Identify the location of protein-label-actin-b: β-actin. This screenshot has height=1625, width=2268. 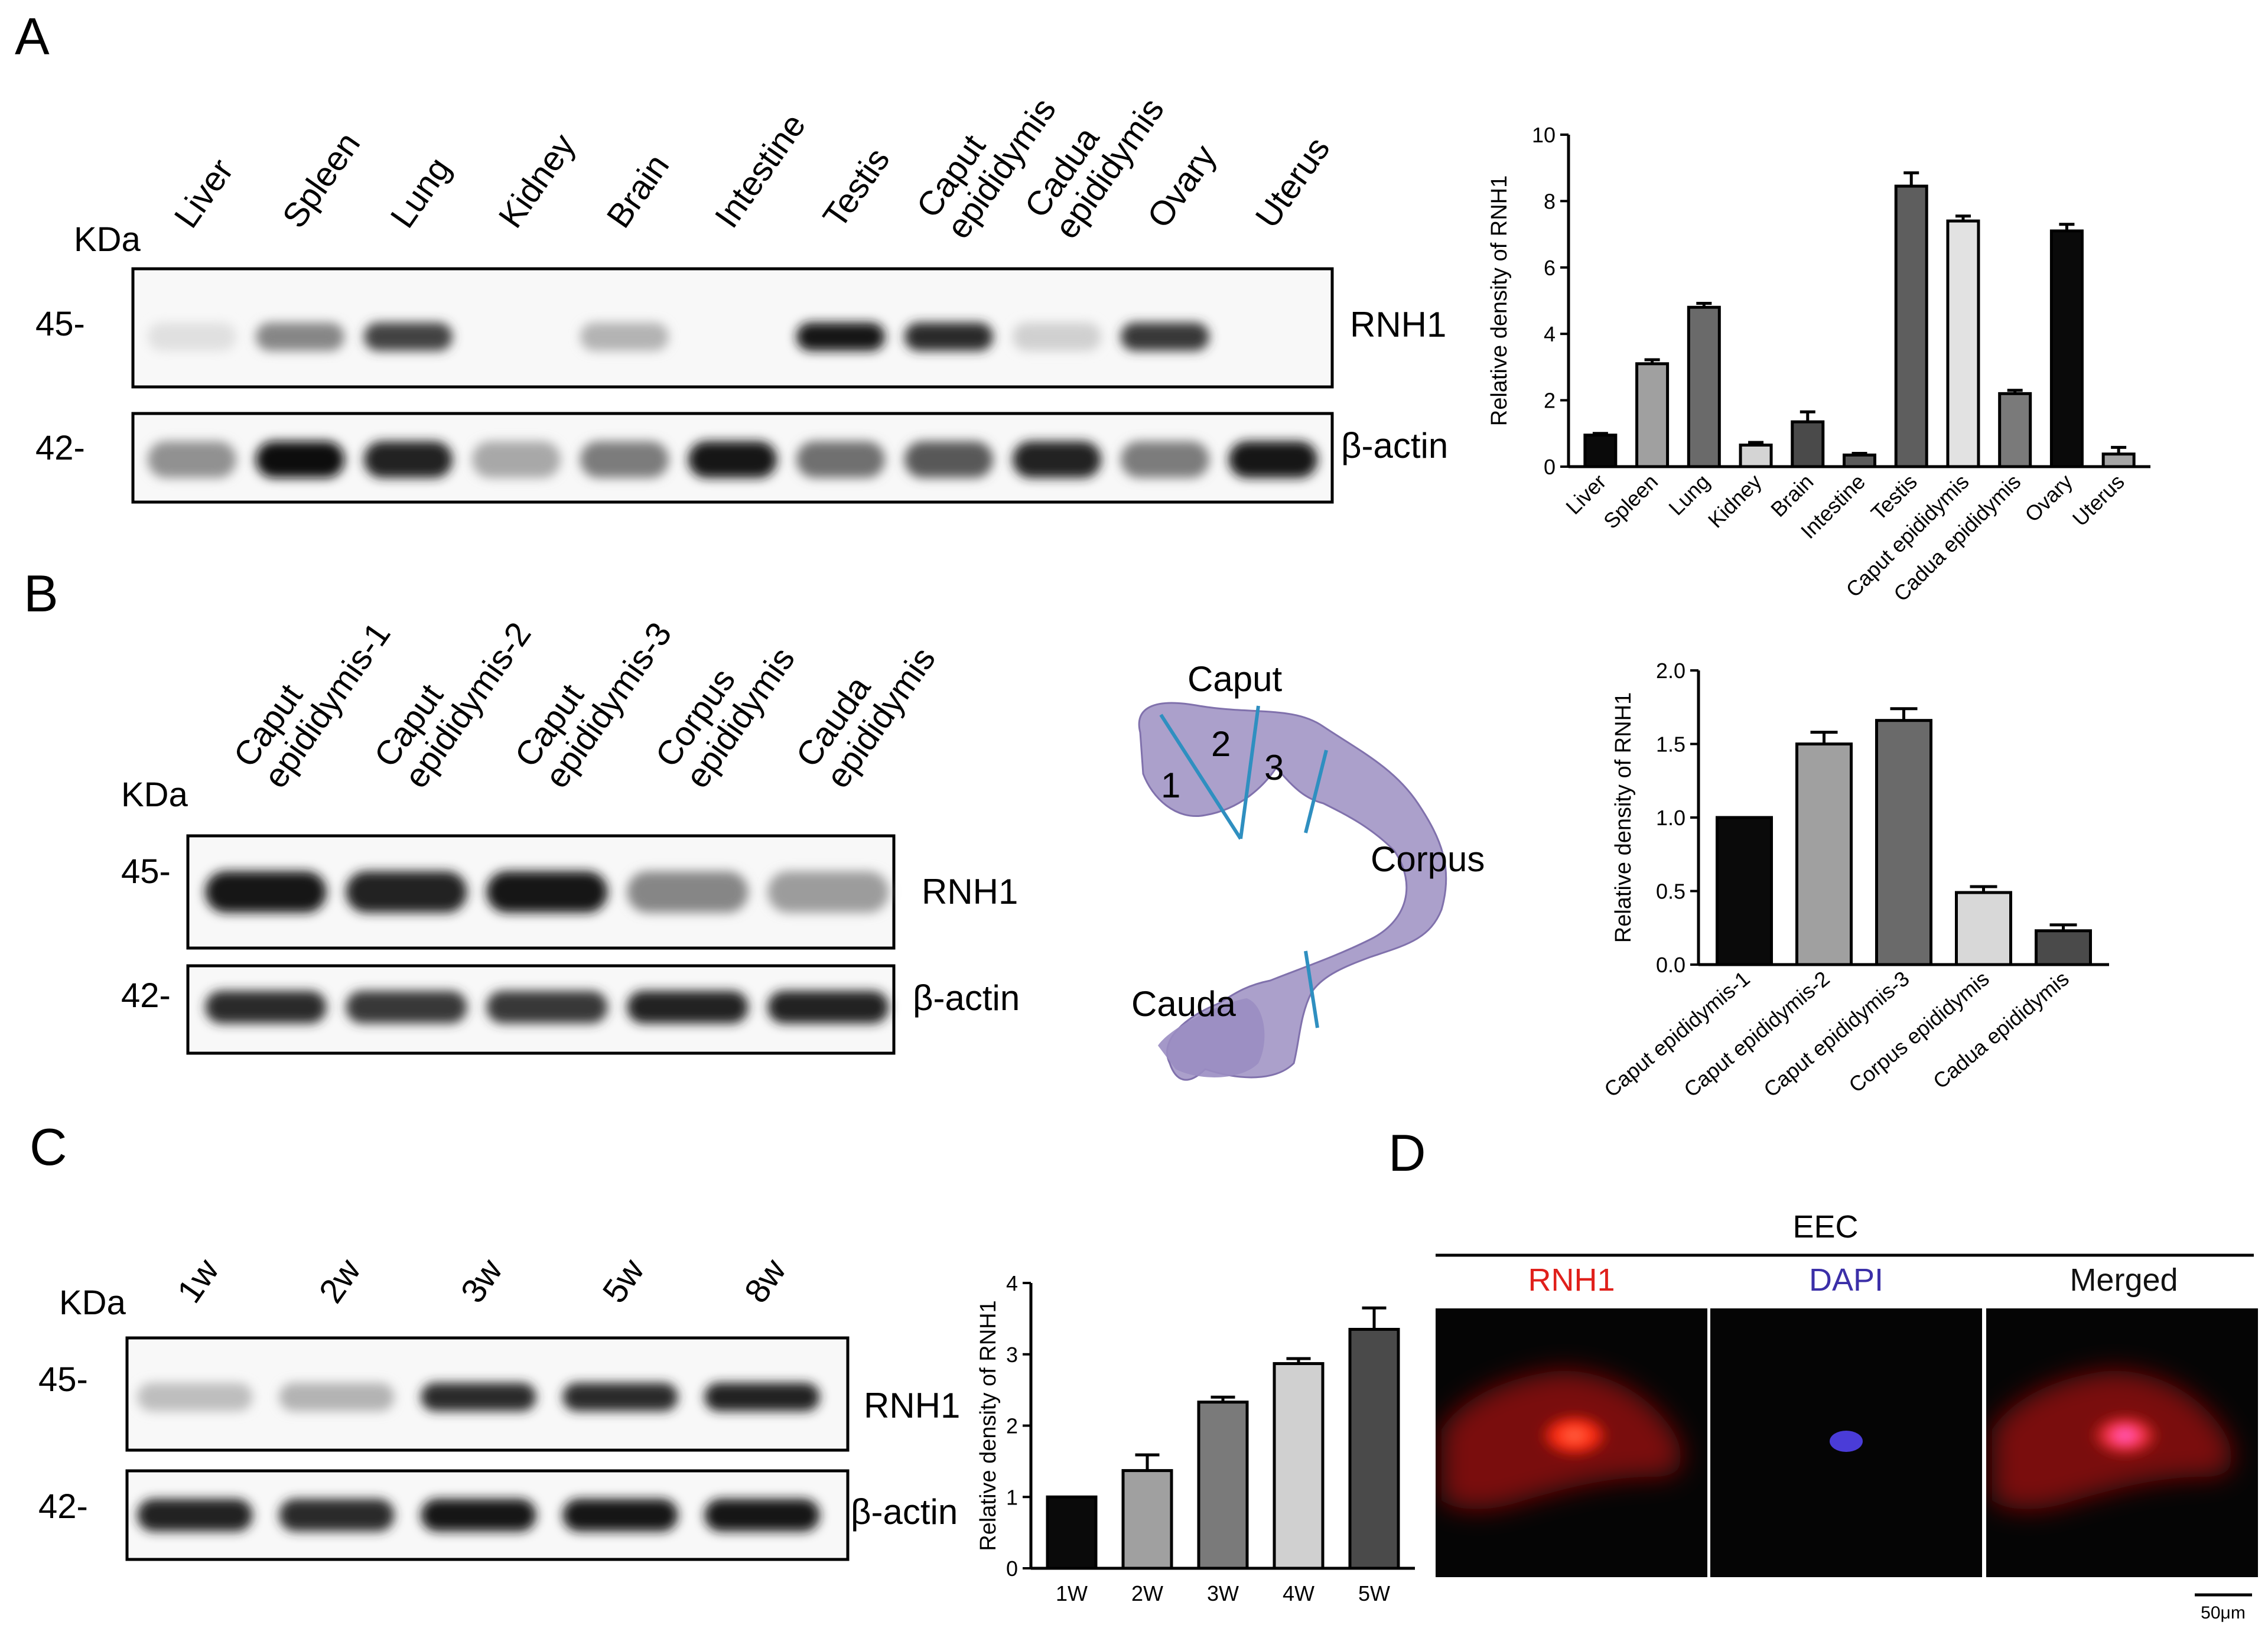
(966, 998).